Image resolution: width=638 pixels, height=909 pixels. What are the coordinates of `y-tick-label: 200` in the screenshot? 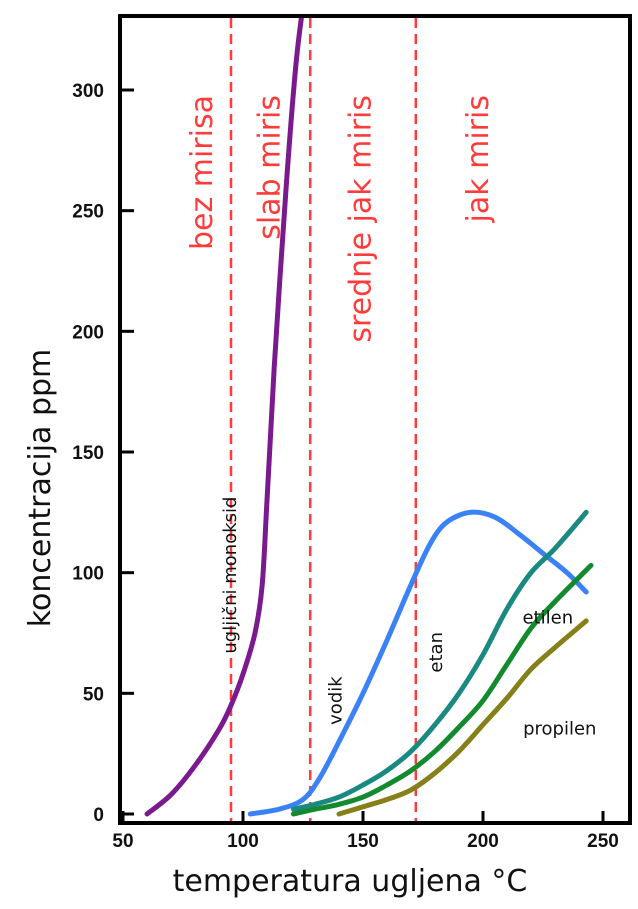 It's located at (88, 332).